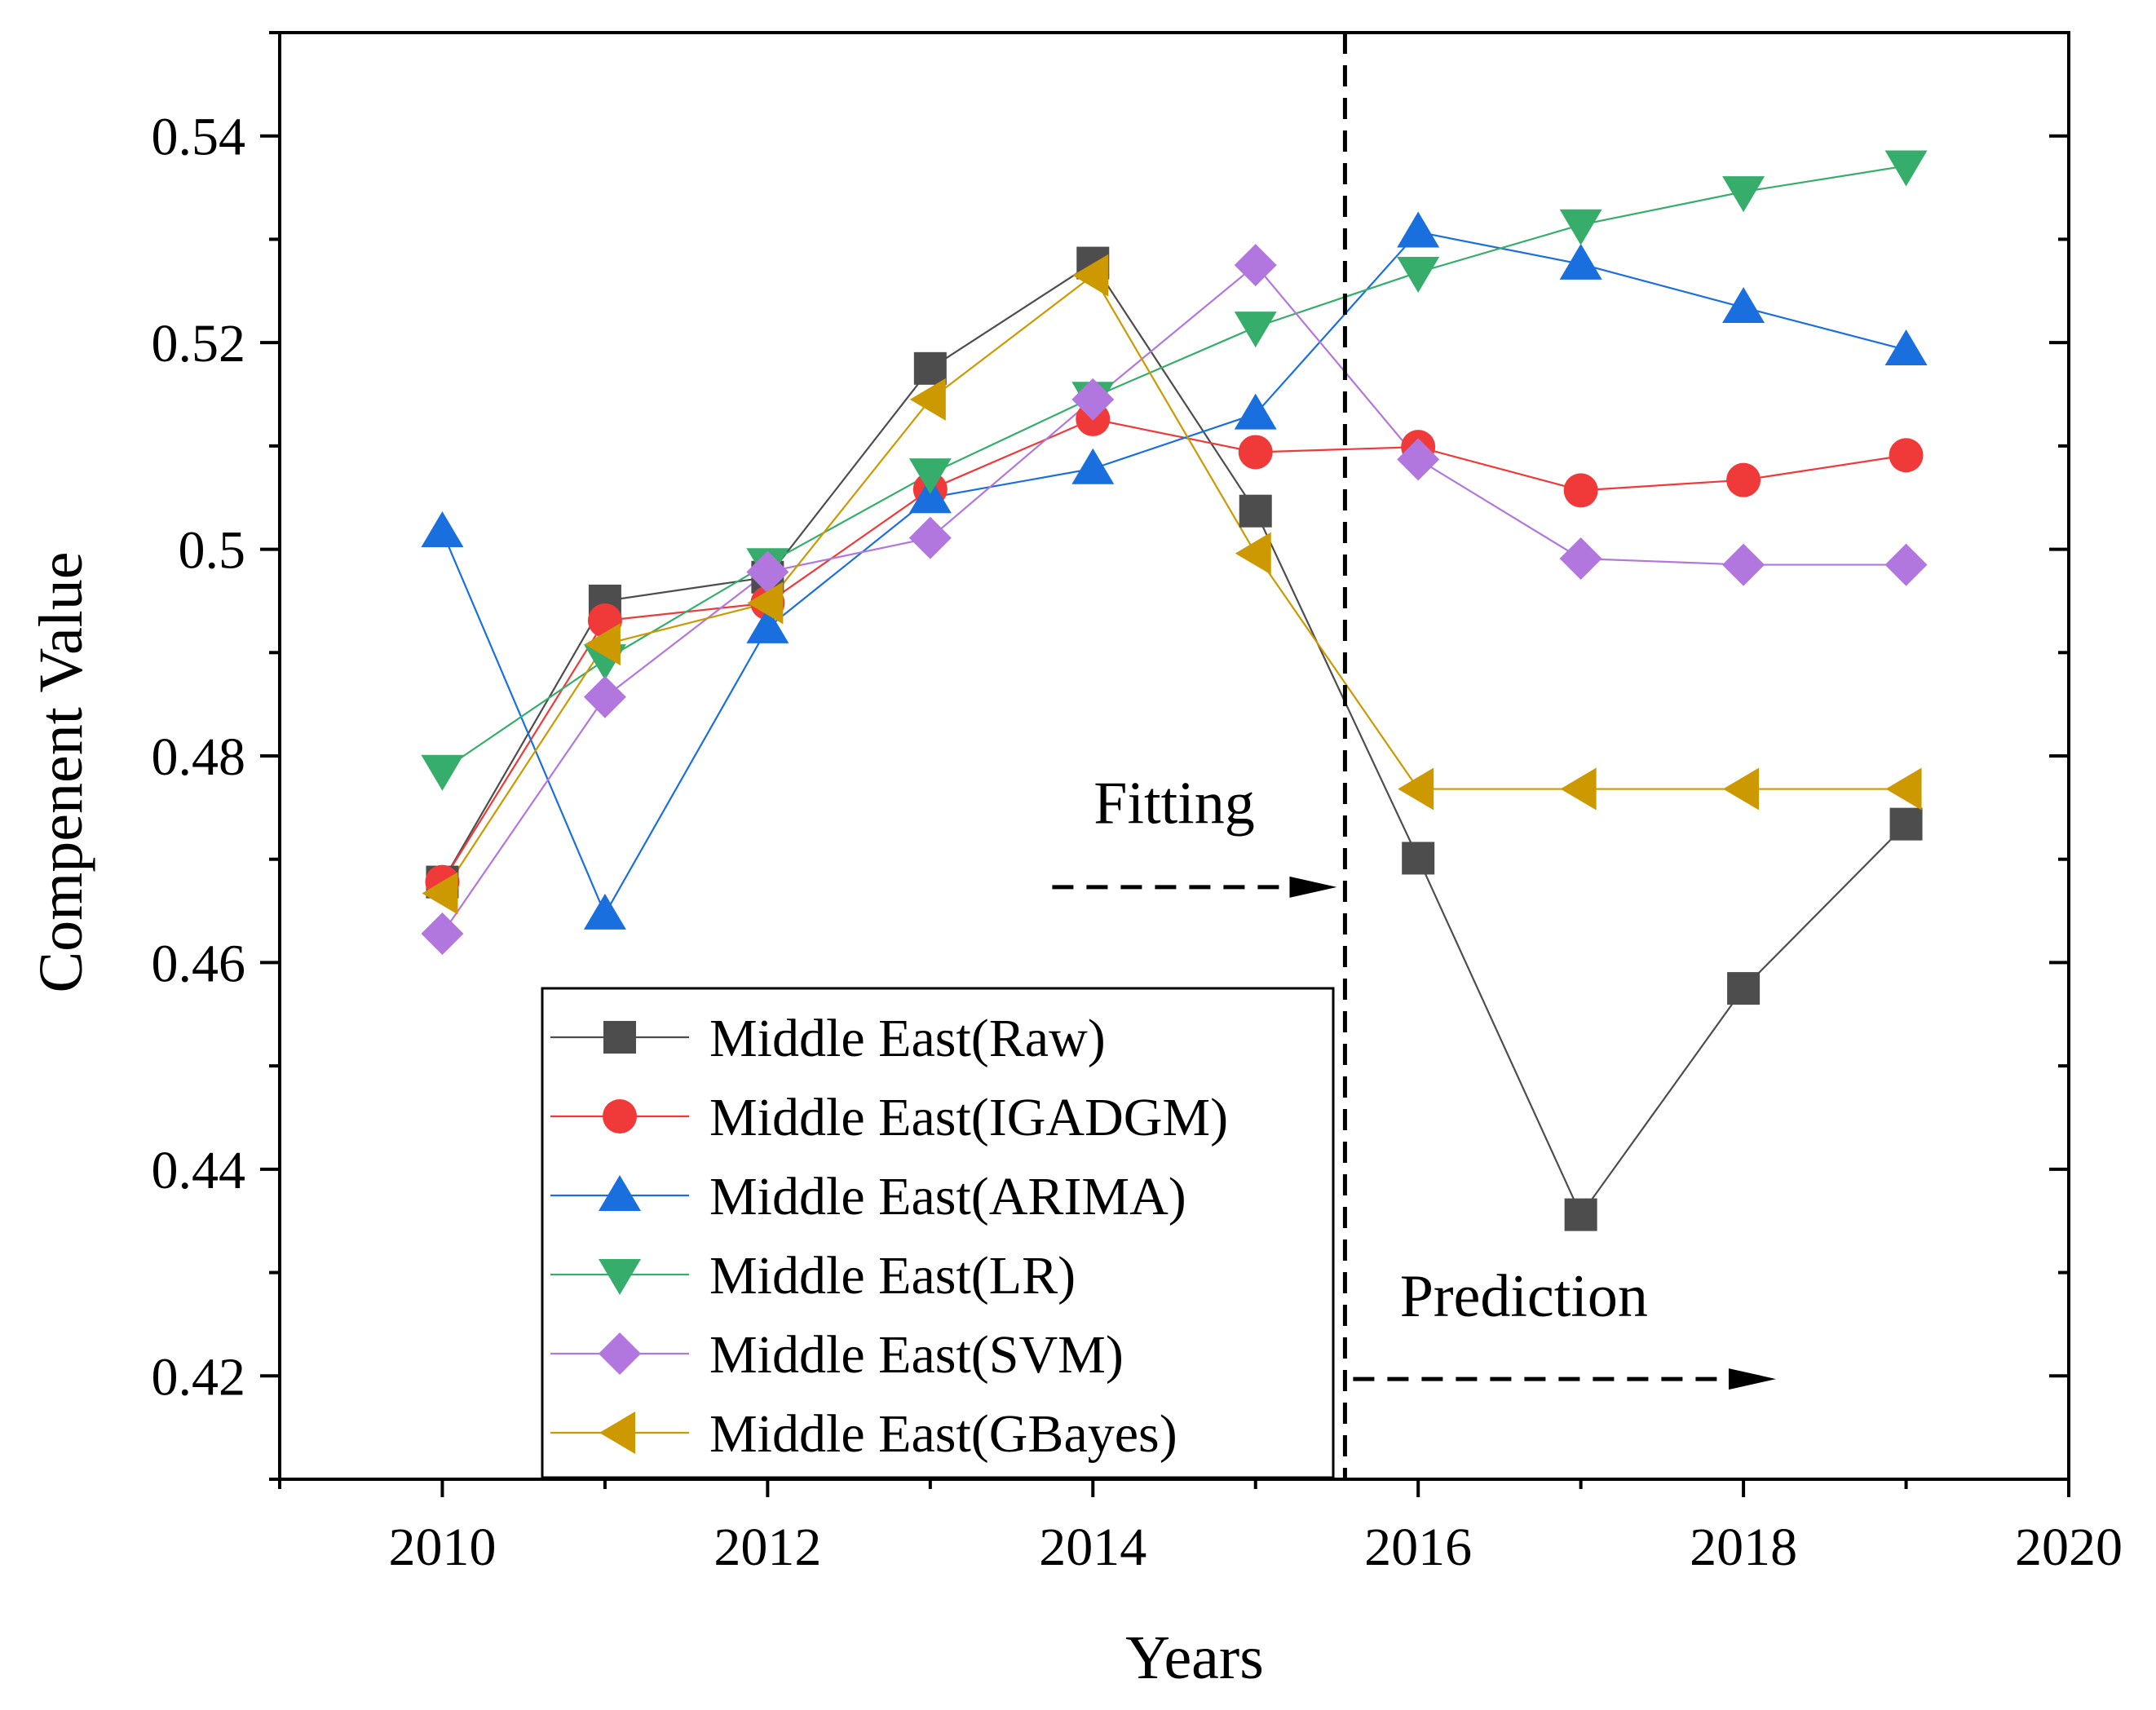  What do you see at coordinates (767, 1548) in the screenshot?
I see `x-tick-label: 2012` at bounding box center [767, 1548].